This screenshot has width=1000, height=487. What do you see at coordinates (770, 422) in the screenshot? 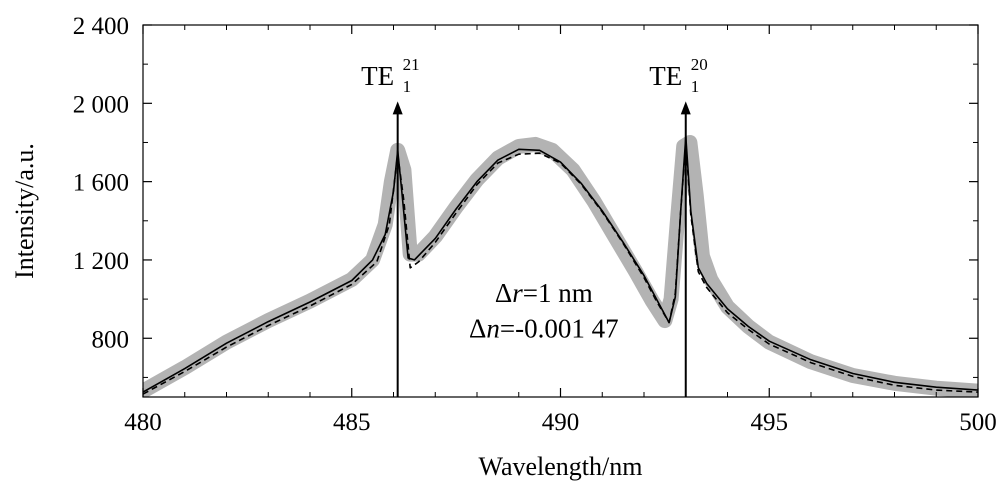
I see `x-tick-label: 495` at bounding box center [770, 422].